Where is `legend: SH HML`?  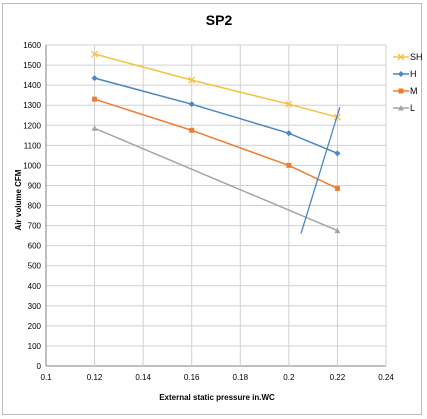
legend: SH HML is located at coordinates (408, 82).